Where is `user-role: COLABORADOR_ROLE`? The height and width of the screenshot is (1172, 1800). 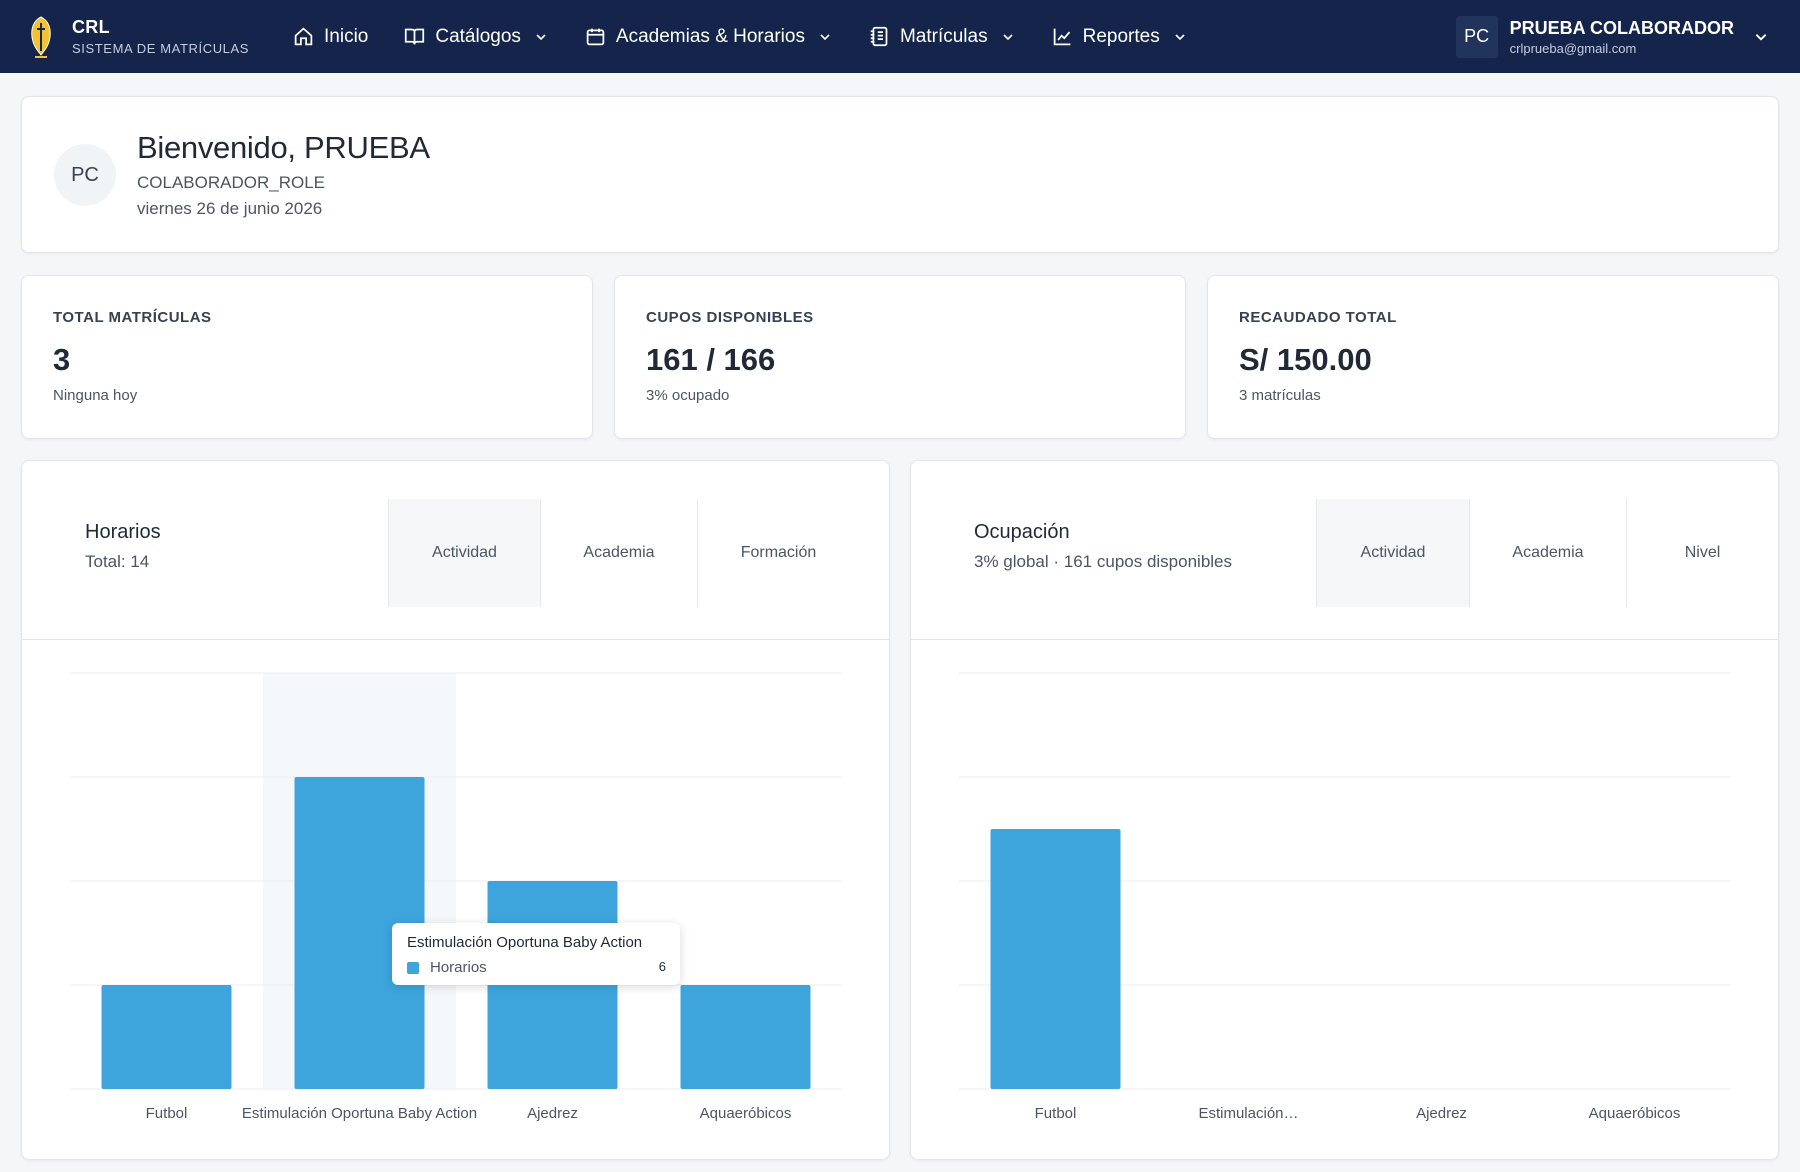 user-role: COLABORADOR_ROLE is located at coordinates (231, 182).